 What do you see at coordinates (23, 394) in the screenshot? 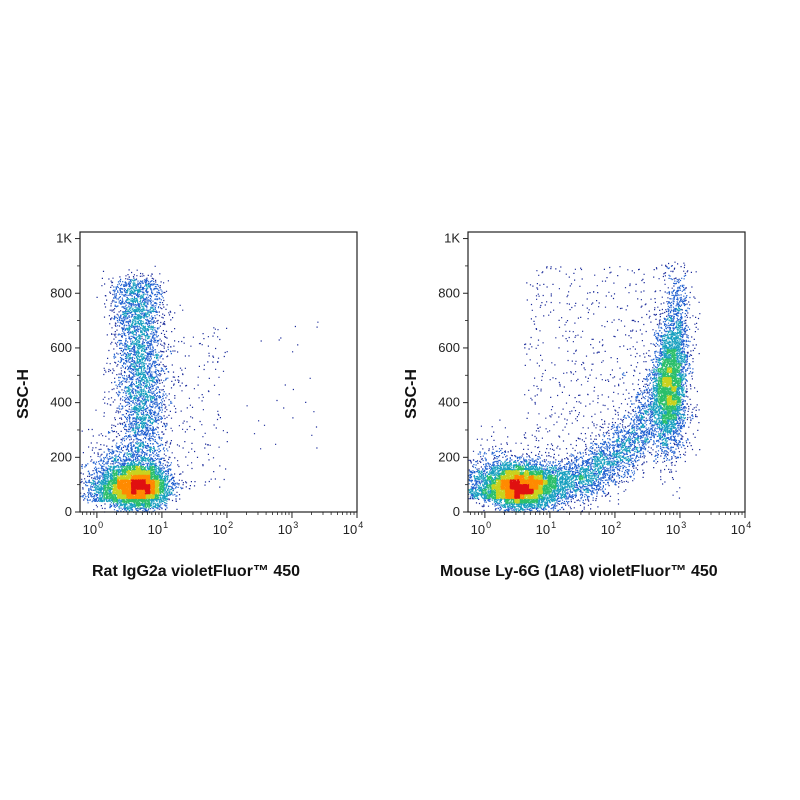
I see `y-axis-title-left: SSC-H` at bounding box center [23, 394].